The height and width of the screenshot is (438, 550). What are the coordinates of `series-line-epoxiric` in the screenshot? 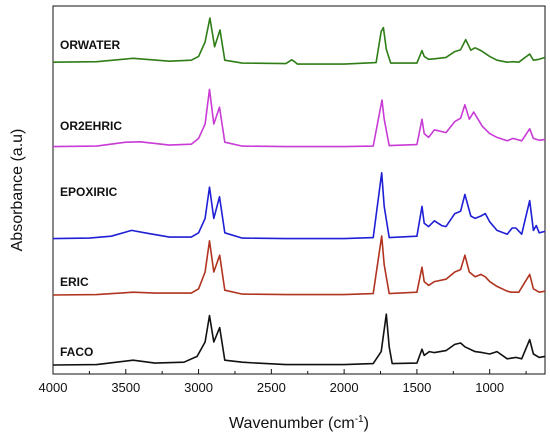 It's located at (299, 206).